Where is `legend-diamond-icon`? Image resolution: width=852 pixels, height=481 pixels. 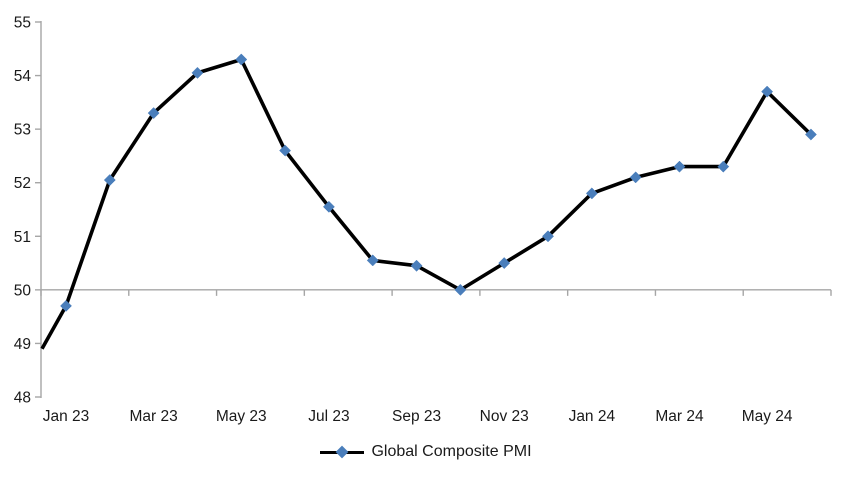
legend-diamond-icon is located at coordinates (342, 452).